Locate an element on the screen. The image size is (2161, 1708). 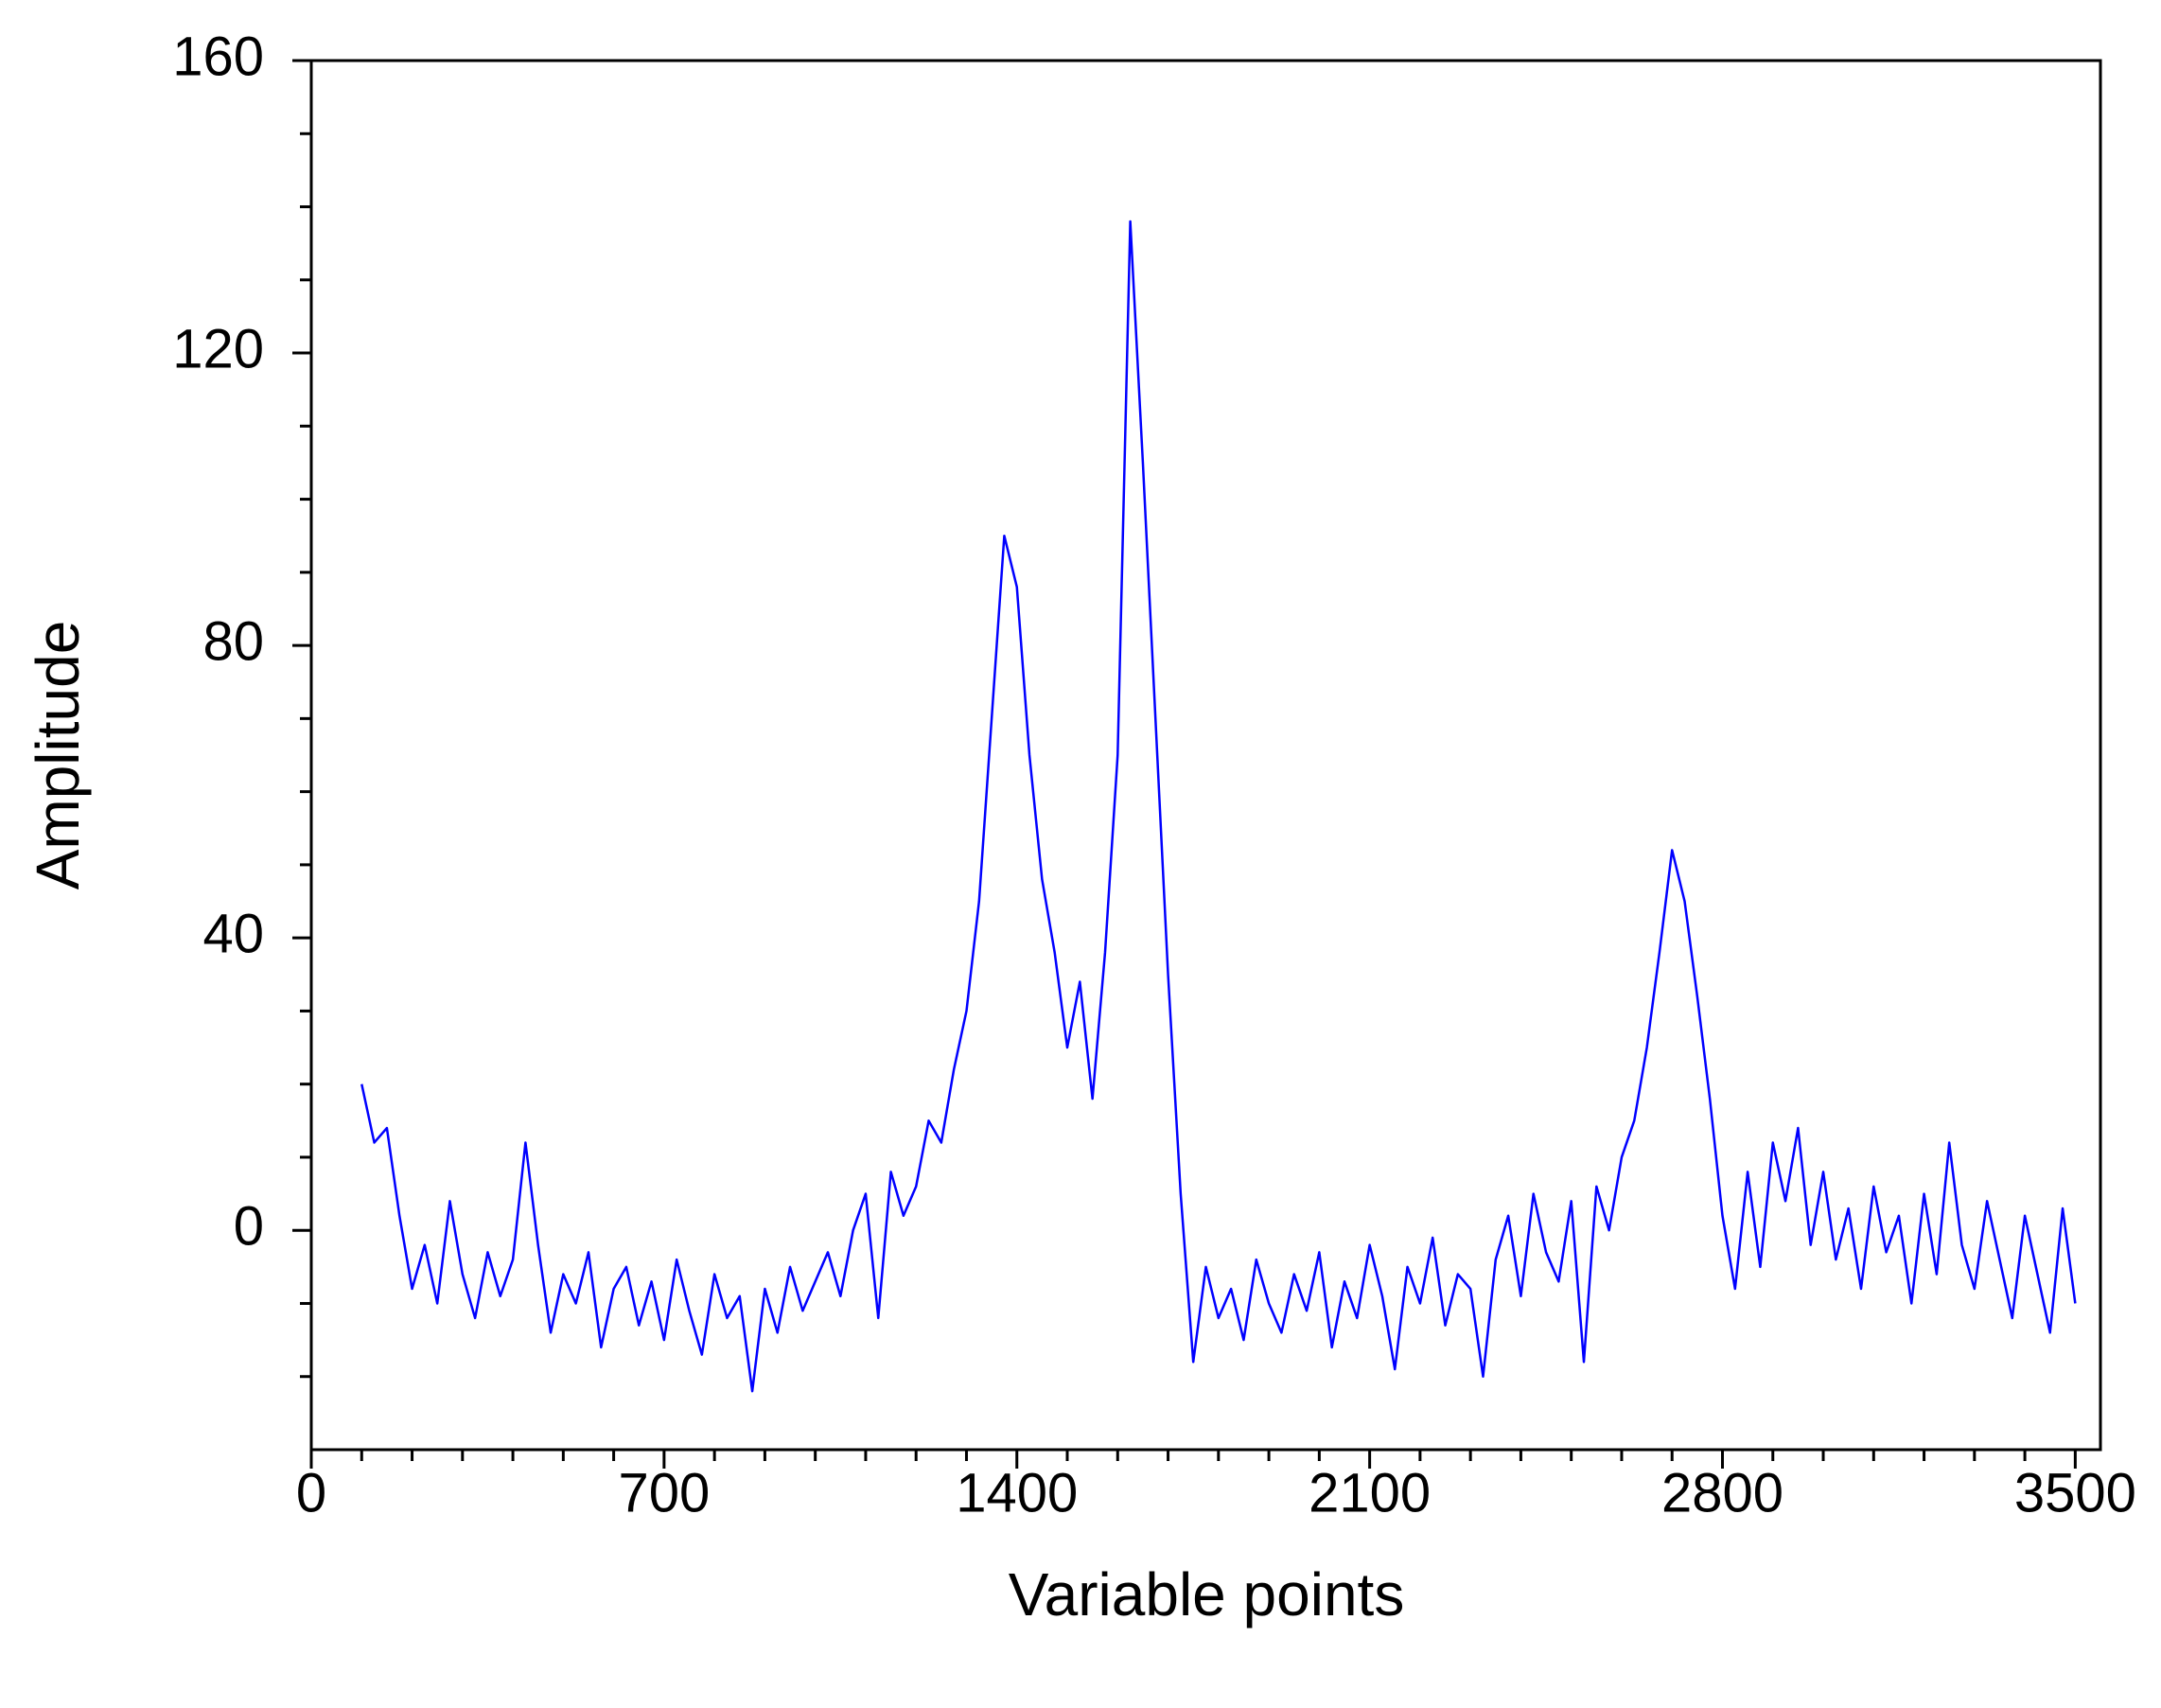
x-tick-label: 2100 is located at coordinates (1370, 1492).